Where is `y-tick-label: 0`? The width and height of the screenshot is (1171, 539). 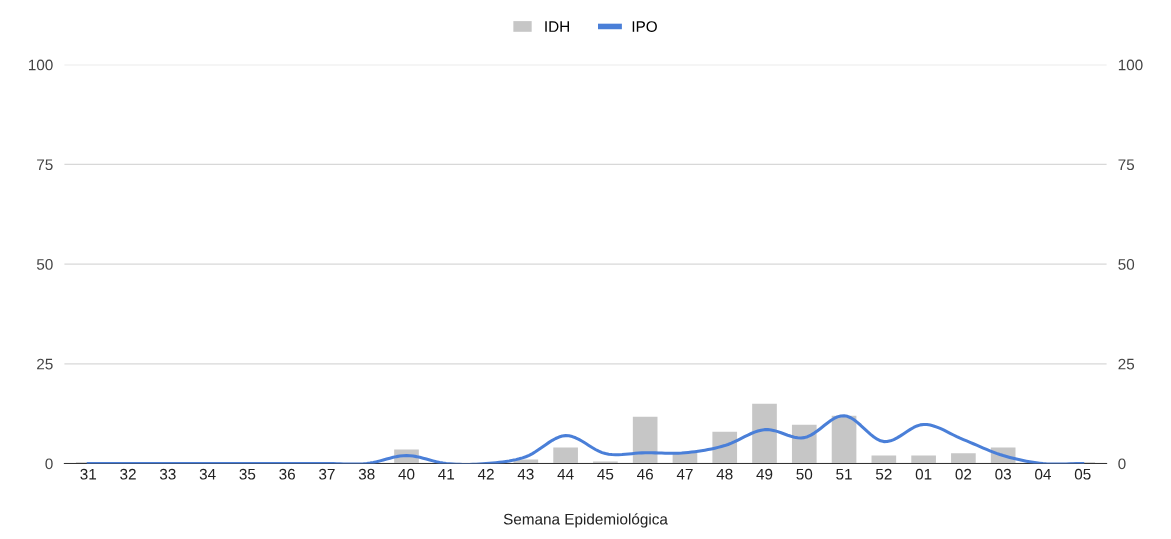
y-tick-label: 0 is located at coordinates (49, 464).